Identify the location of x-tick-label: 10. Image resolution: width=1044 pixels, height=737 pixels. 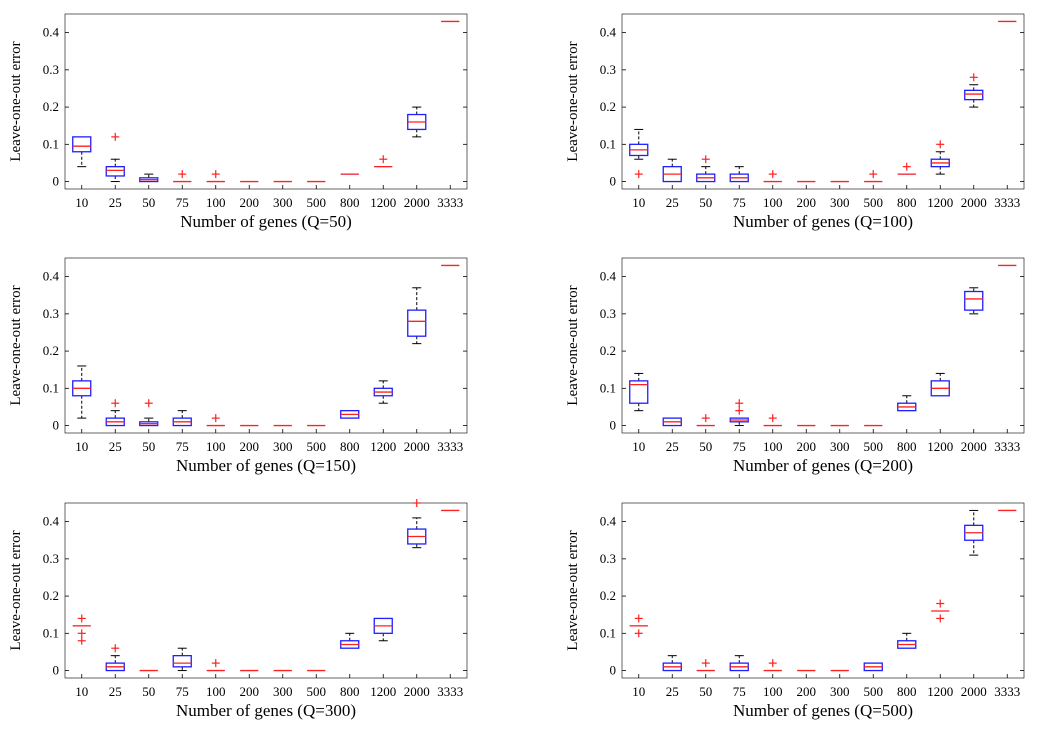
(81, 446).